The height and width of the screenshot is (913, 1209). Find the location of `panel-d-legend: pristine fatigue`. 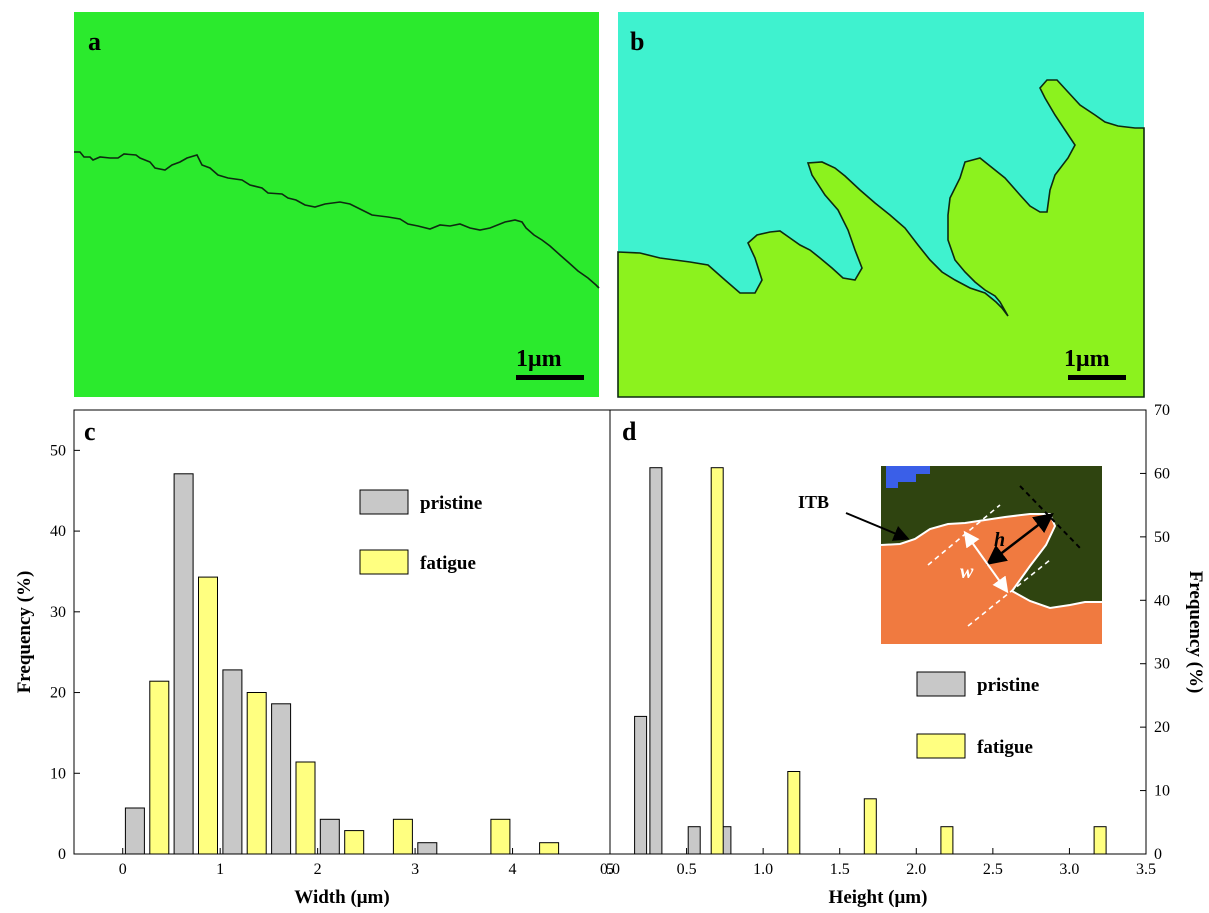

panel-d-legend: pristine fatigue is located at coordinates (977, 715).